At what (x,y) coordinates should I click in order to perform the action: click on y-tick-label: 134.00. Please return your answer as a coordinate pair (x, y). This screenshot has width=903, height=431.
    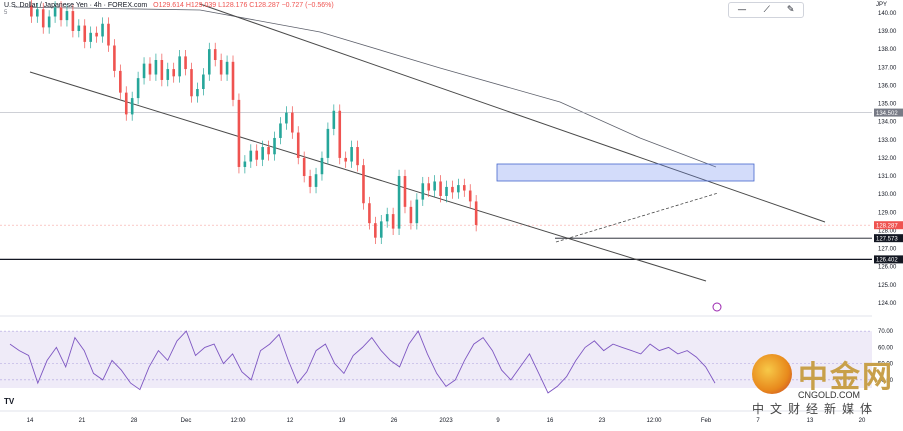
    Looking at the image, I should click on (887, 123).